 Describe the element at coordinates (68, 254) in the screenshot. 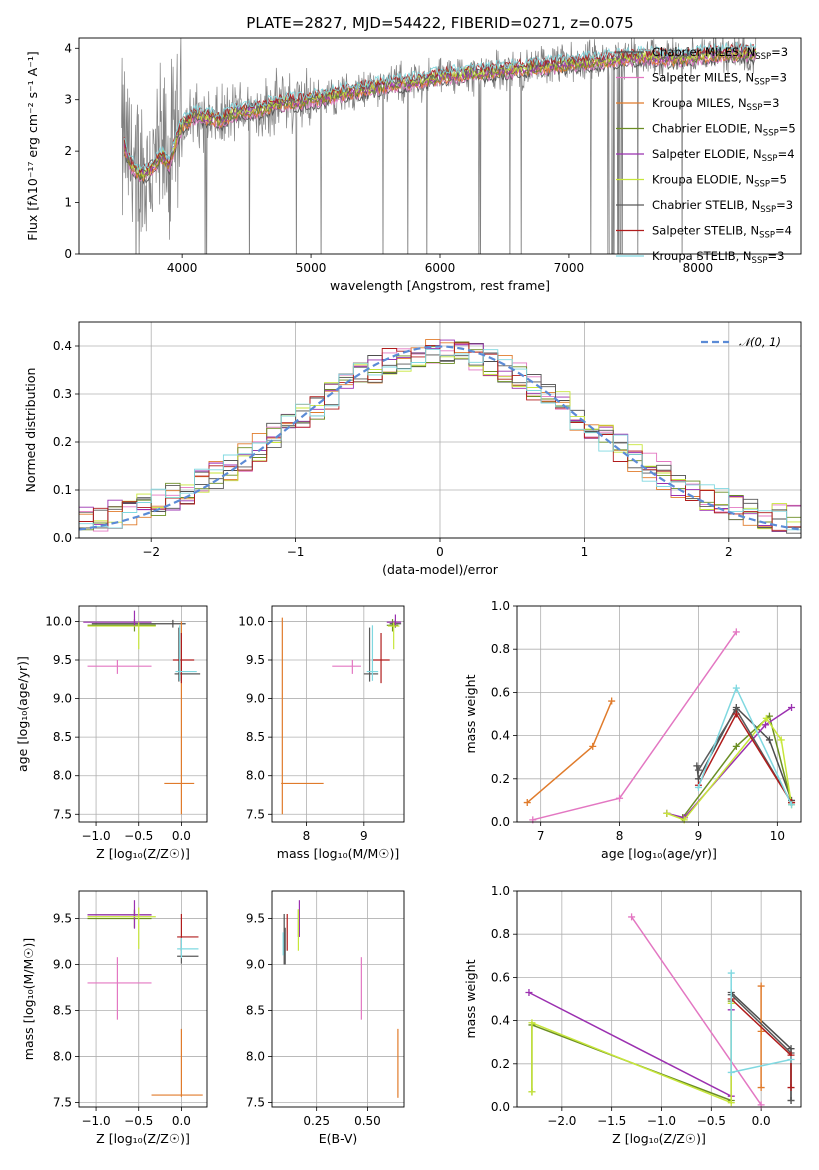

I see `tick-label-y: 0` at that location.